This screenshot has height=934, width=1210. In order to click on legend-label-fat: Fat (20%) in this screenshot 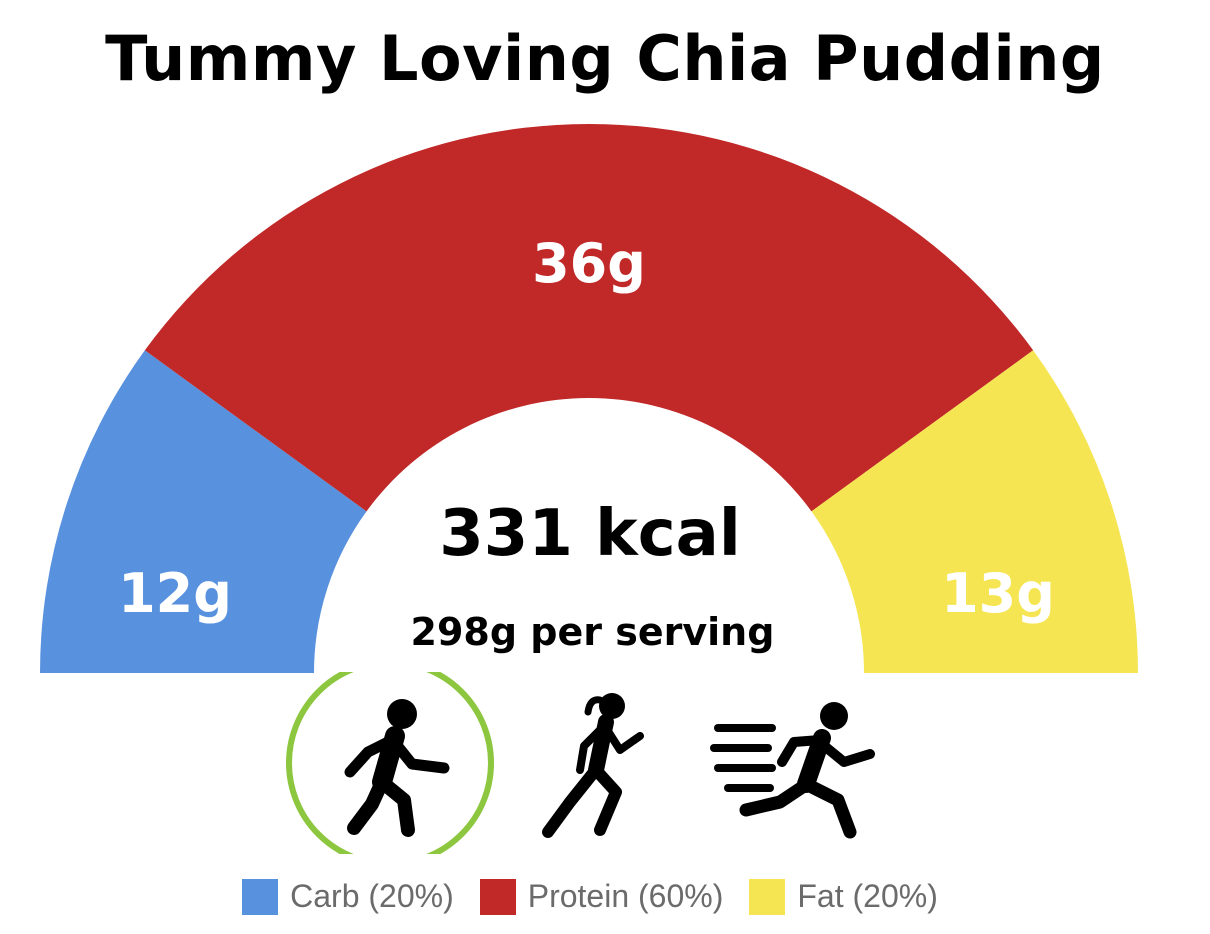, I will do `click(867, 896)`.